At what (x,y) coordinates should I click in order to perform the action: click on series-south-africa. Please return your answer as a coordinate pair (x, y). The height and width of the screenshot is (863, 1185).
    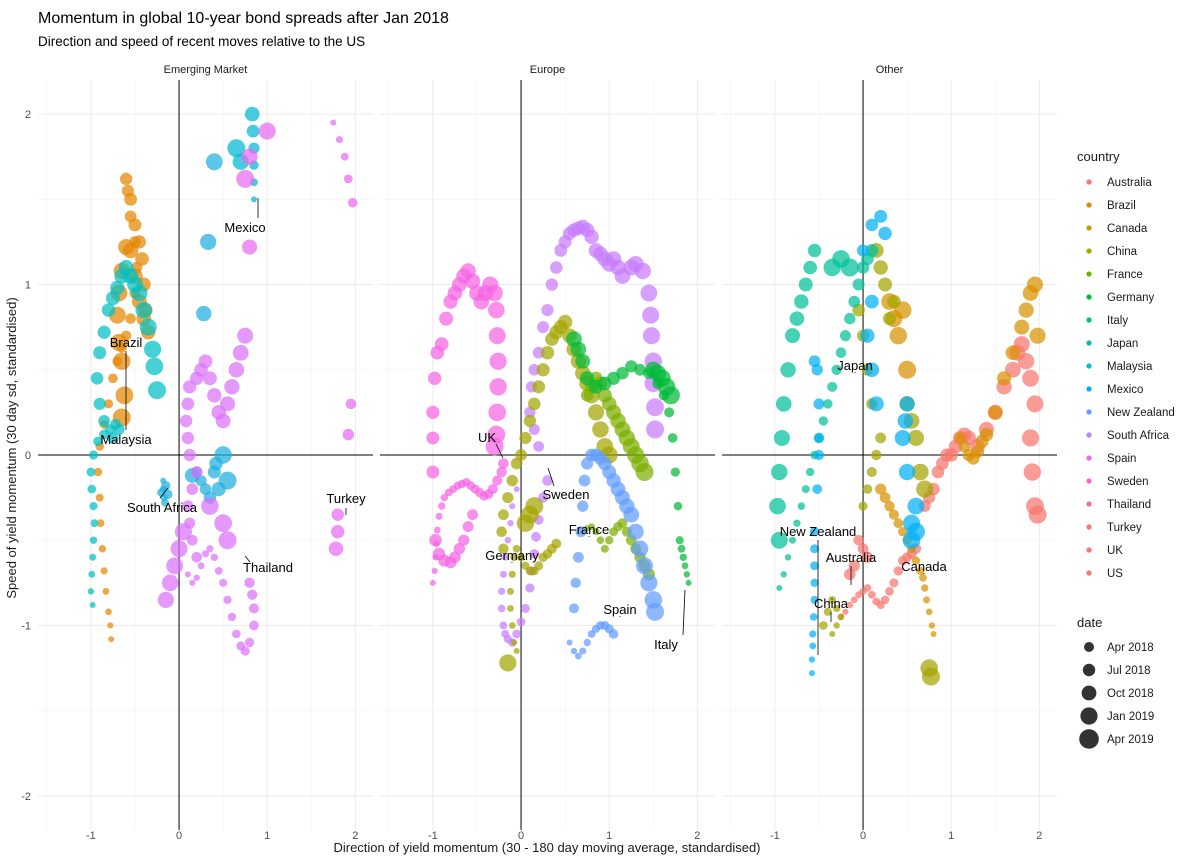
    Looking at the image, I should click on (197, 330).